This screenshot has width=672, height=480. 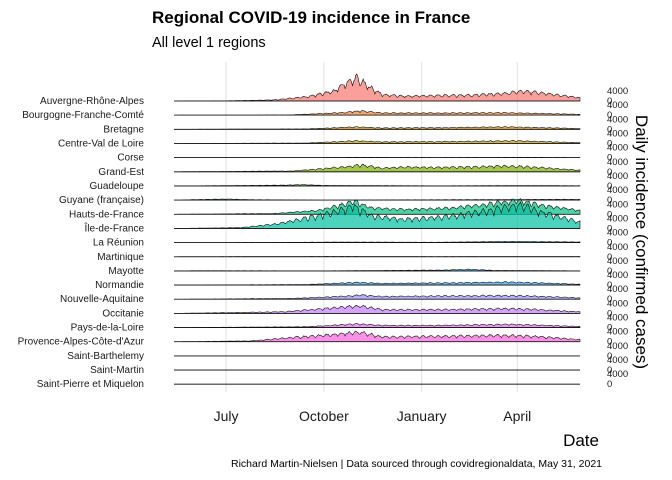 I want to click on region-label-2: Bretagne, so click(x=123, y=129).